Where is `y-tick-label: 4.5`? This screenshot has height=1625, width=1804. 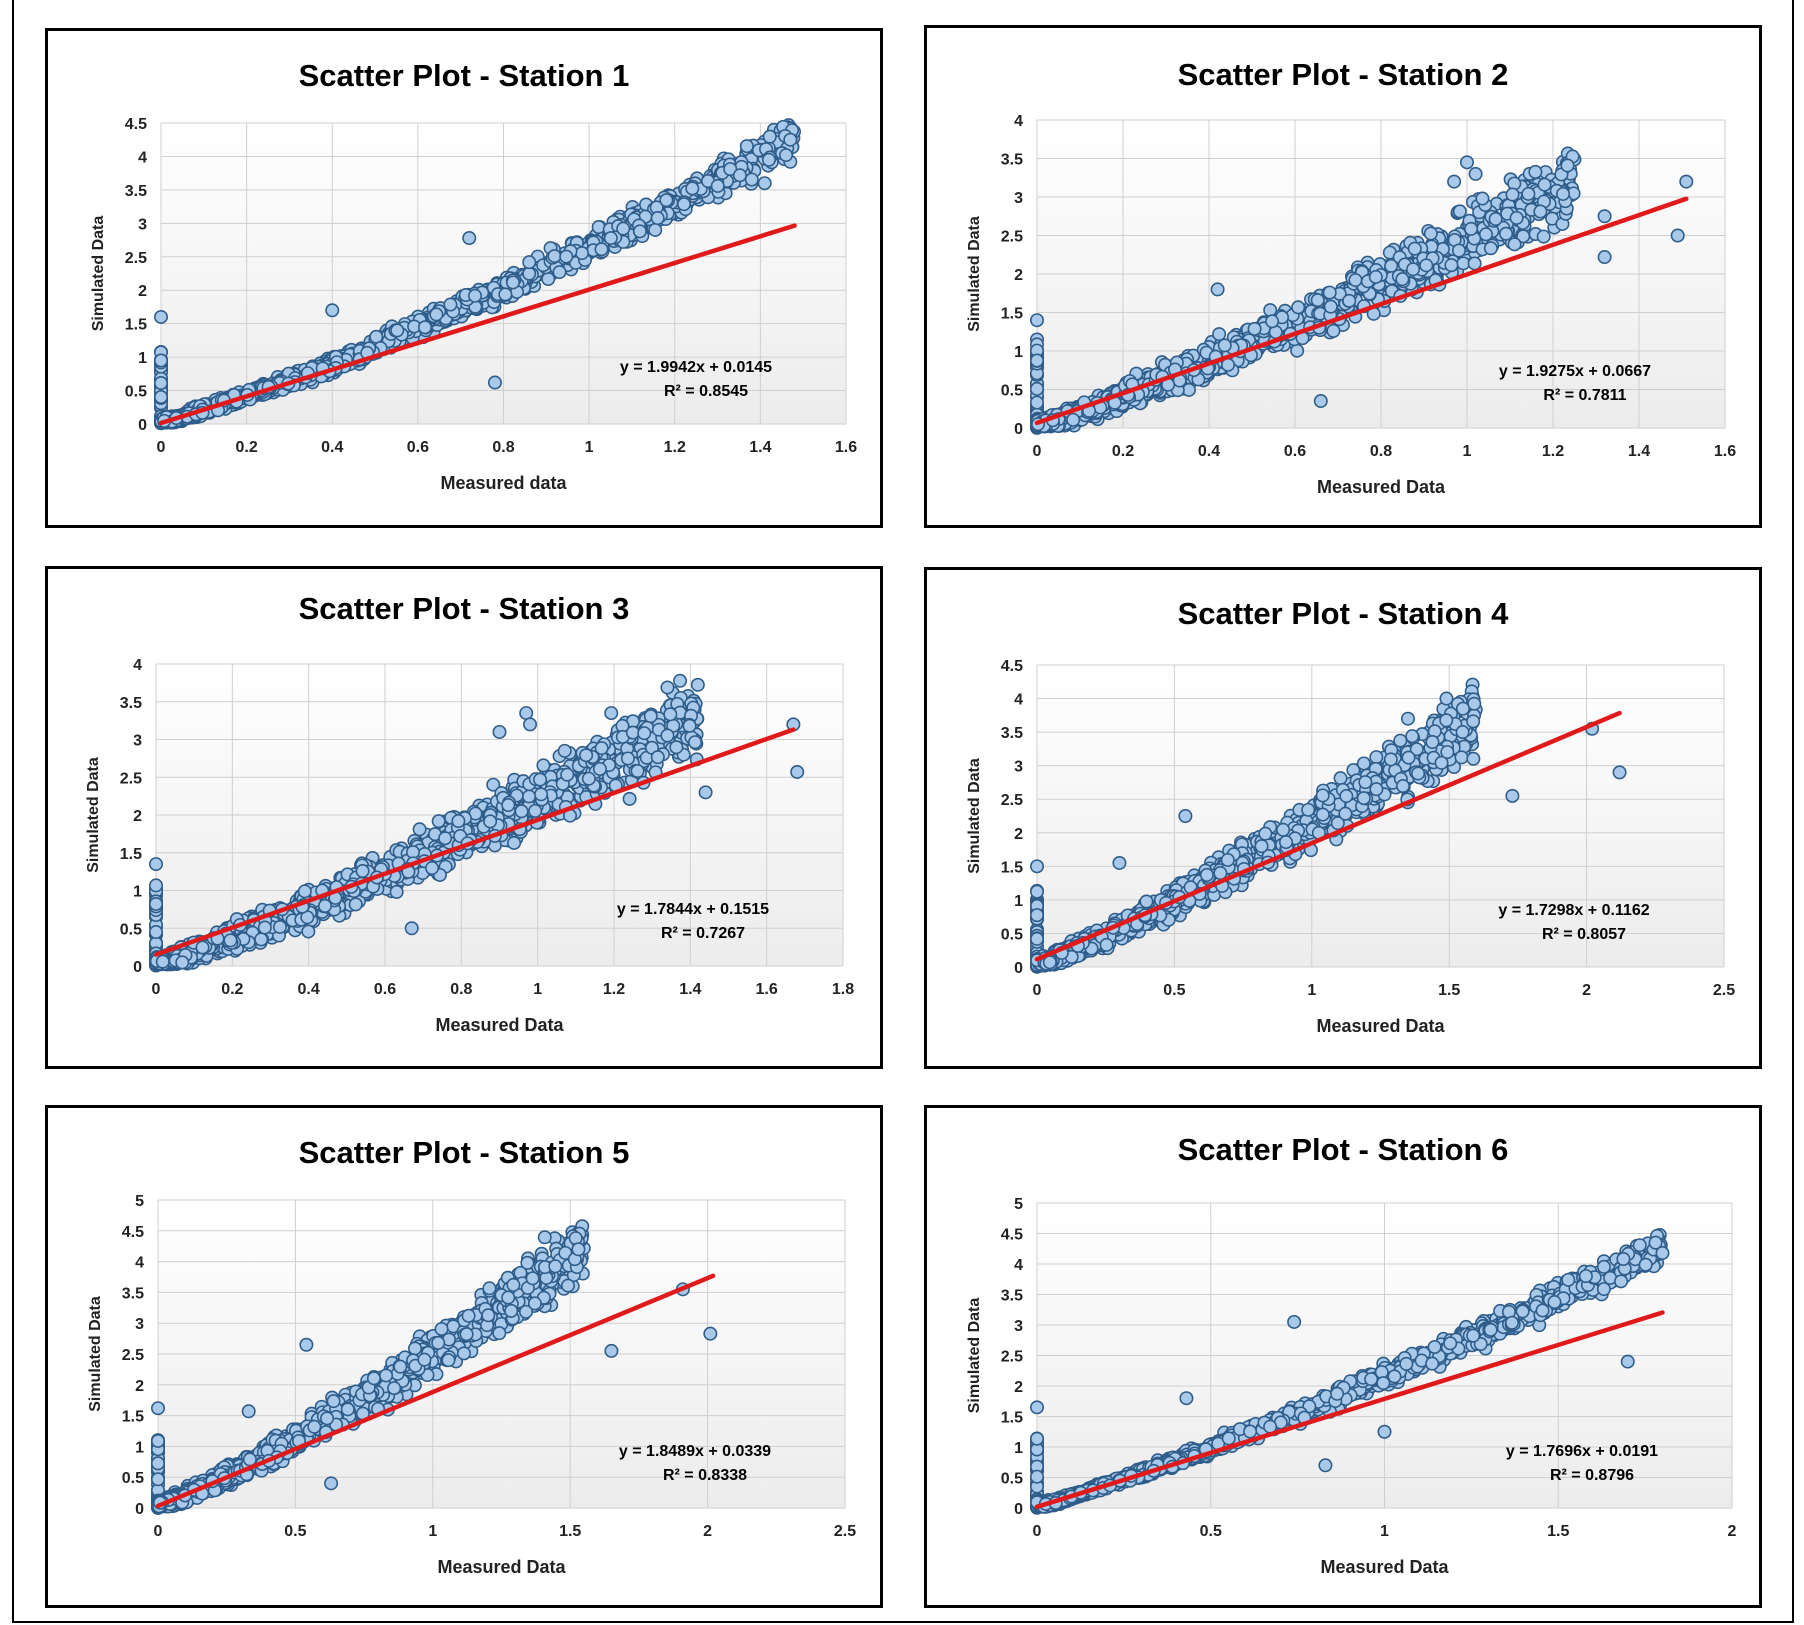
y-tick-label: 4.5 is located at coordinates (1012, 666).